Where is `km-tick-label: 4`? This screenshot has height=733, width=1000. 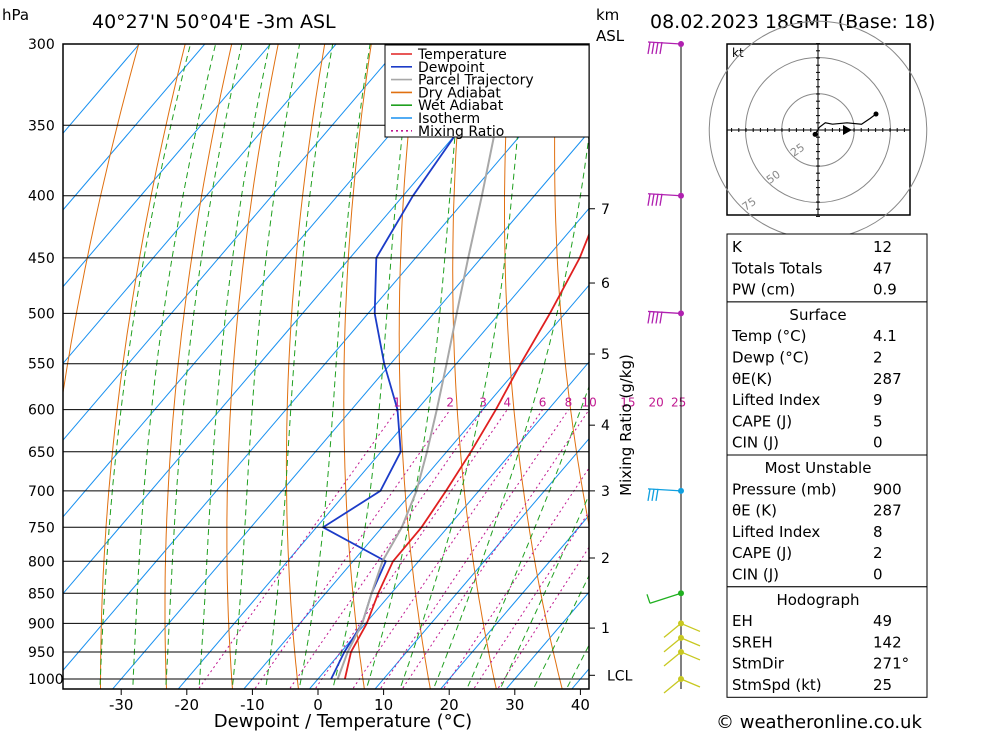 km-tick-label: 4 is located at coordinates (605, 426).